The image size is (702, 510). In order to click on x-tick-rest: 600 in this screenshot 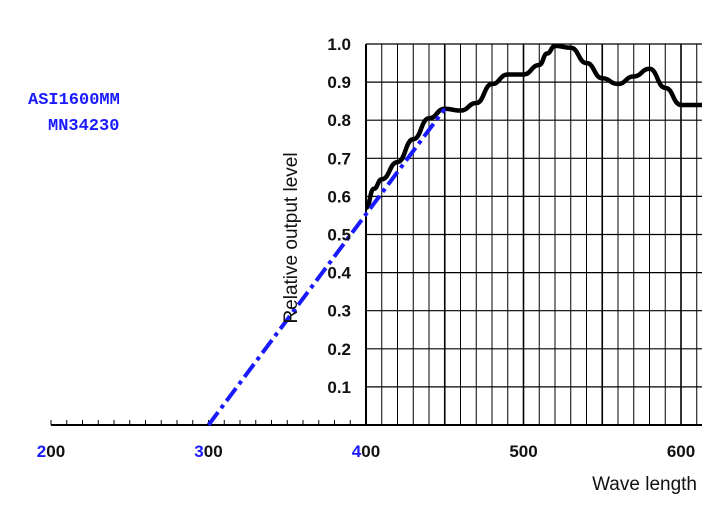, I will do `click(681, 451)`.